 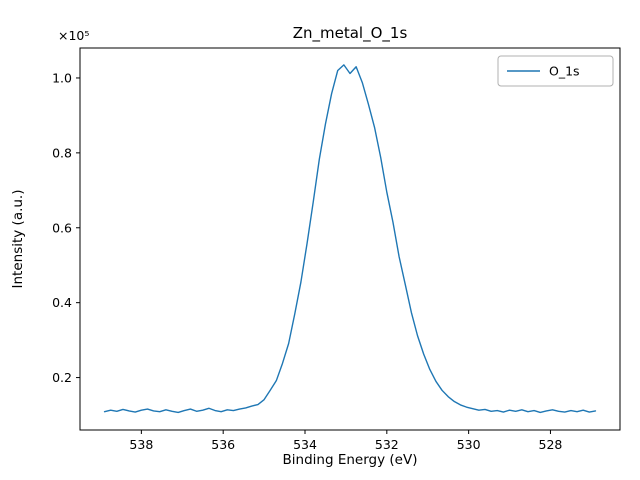 What do you see at coordinates (62, 77) in the screenshot?
I see `y-tick-label: 1.0` at bounding box center [62, 77].